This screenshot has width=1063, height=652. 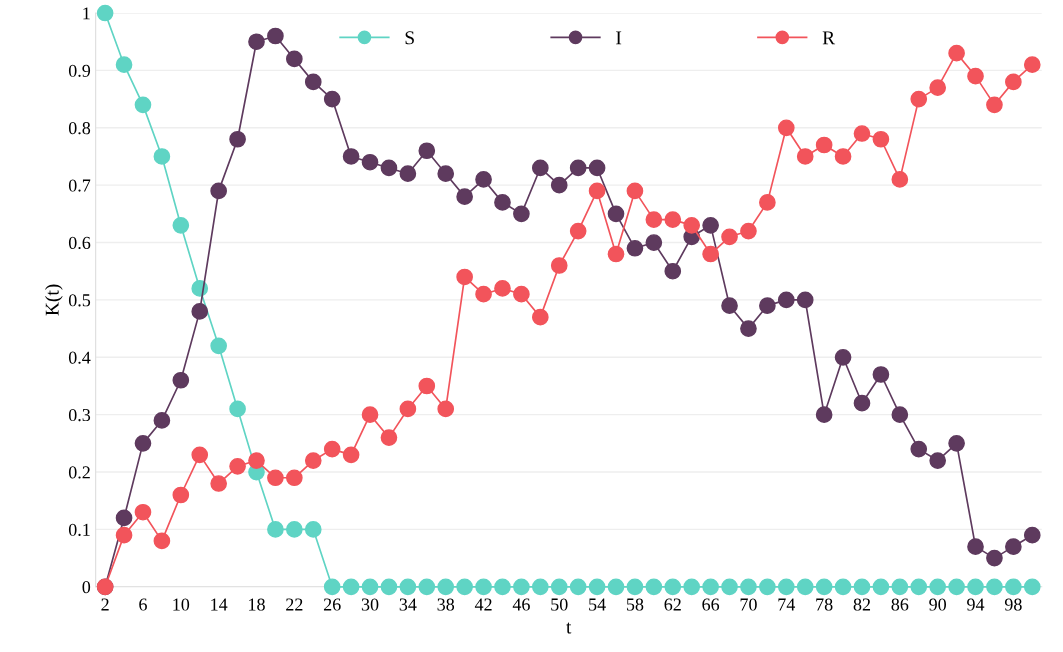 What do you see at coordinates (521, 604) in the screenshot?
I see `x-tick-label: 46` at bounding box center [521, 604].